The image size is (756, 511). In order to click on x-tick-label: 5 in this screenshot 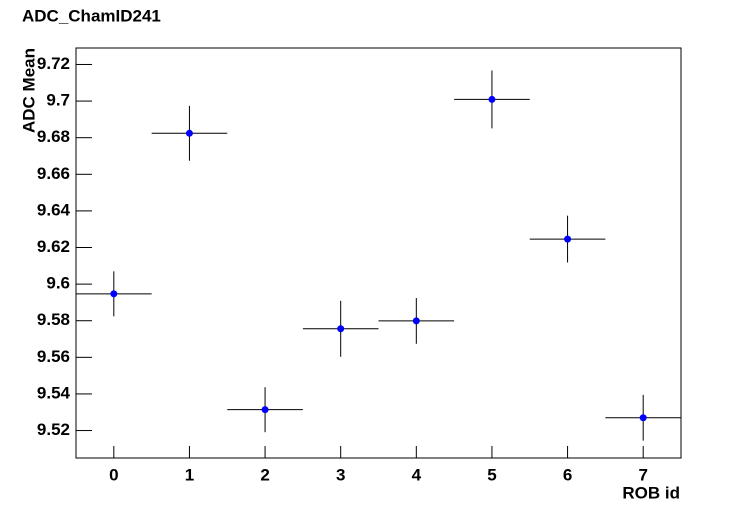, I will do `click(491, 474)`.